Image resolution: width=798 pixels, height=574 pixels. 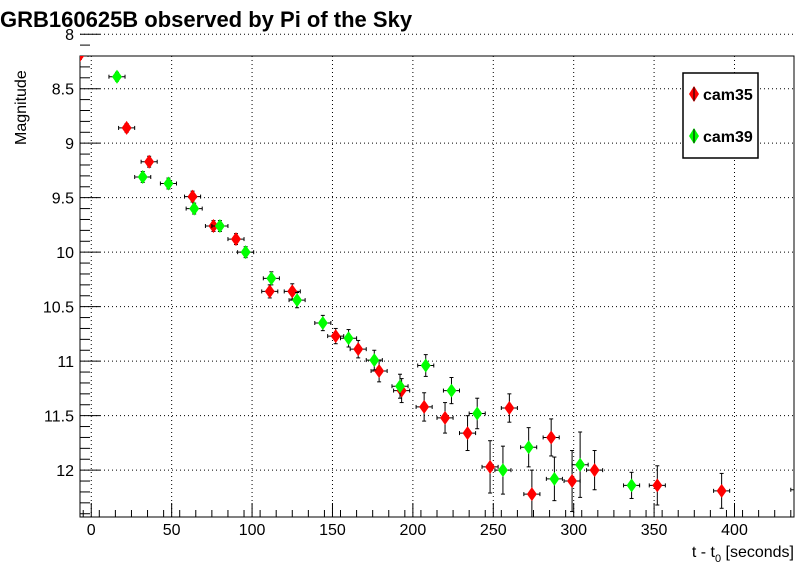 What do you see at coordinates (743, 554) in the screenshot?
I see `x-axis-label: t - t0 [seconds]` at bounding box center [743, 554].